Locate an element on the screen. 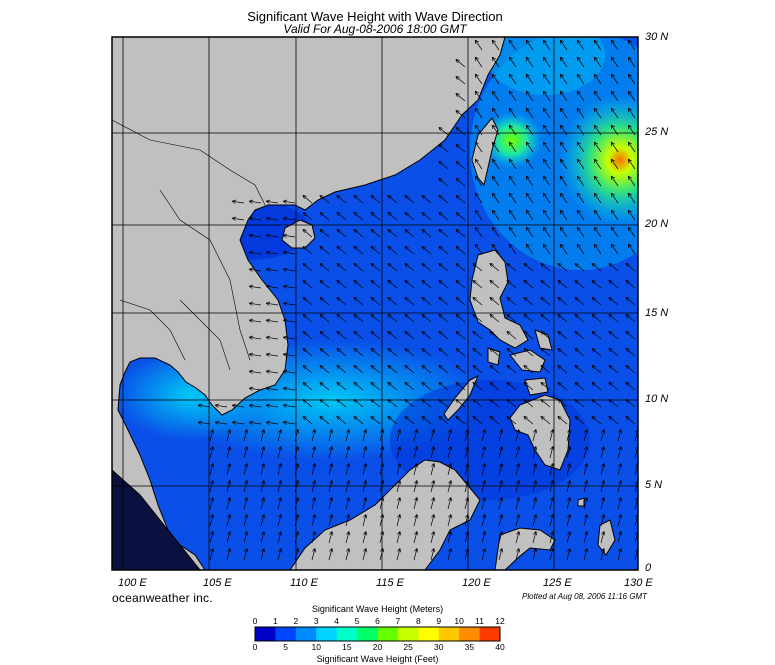  colorbar-feet-tick: 5 is located at coordinates (285, 647).